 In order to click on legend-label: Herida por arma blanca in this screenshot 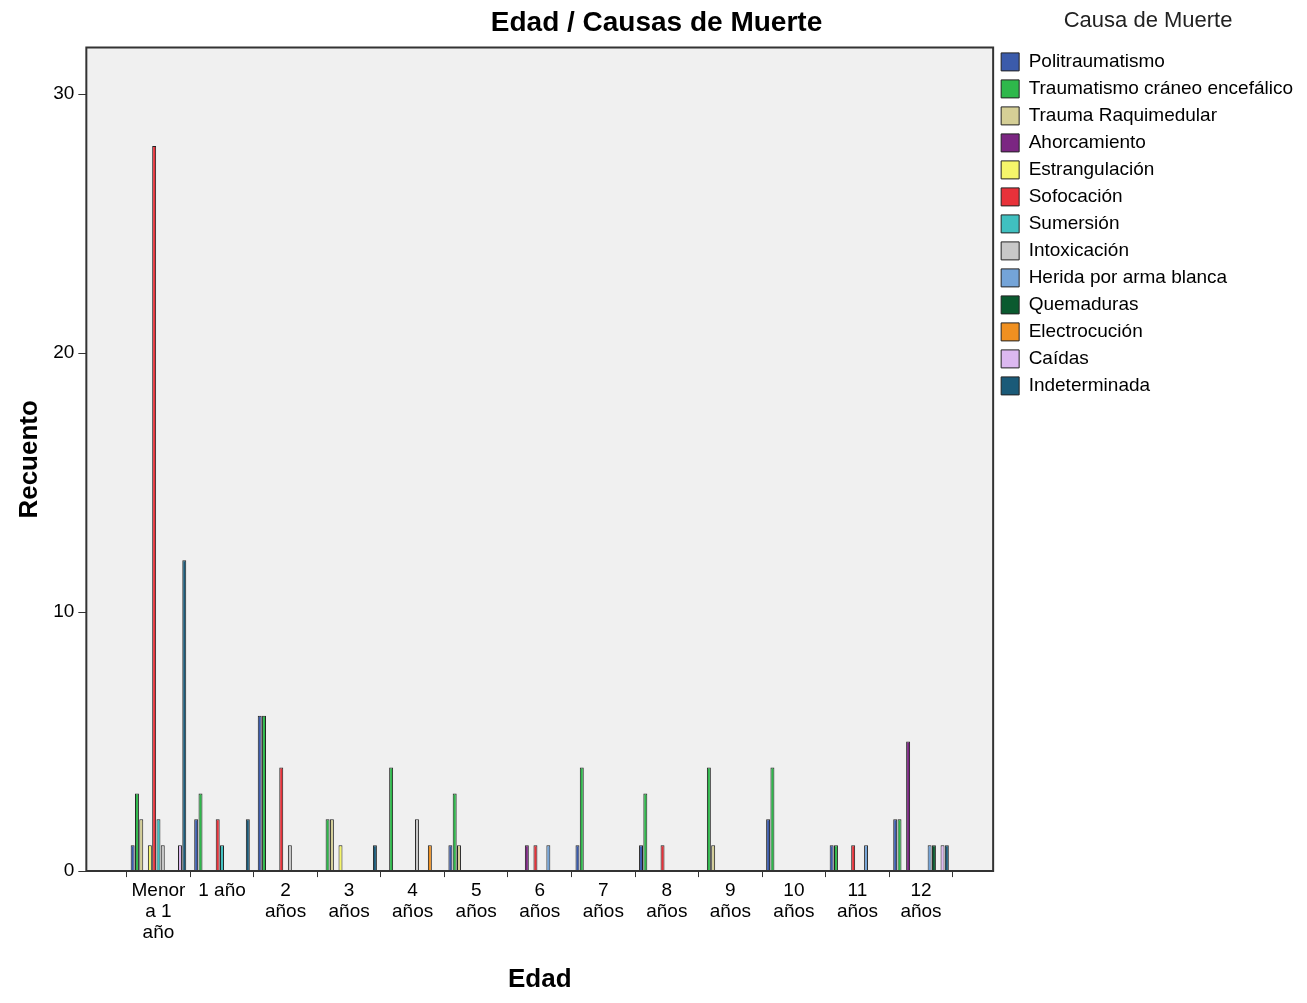, I will do `click(1128, 277)`.